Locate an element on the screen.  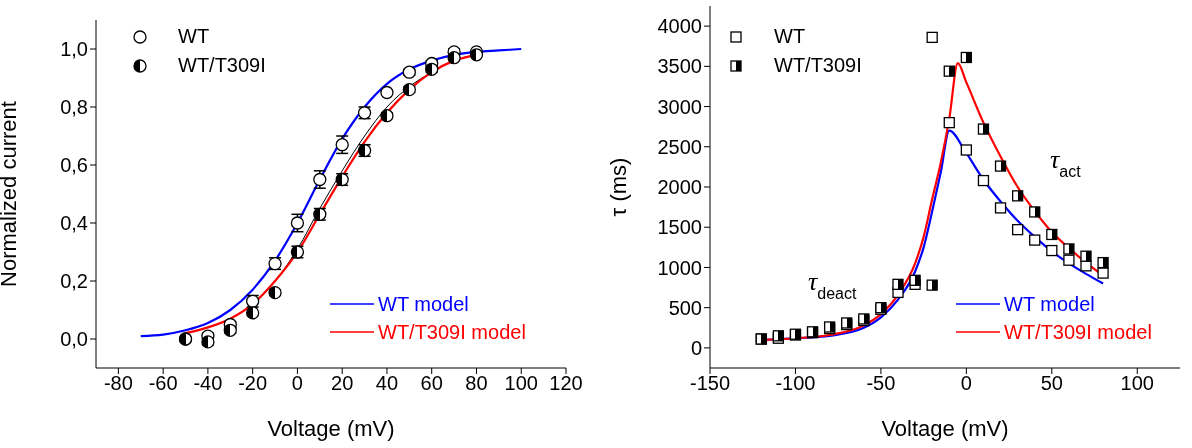
x-tick-label: 60 is located at coordinates (431, 383).